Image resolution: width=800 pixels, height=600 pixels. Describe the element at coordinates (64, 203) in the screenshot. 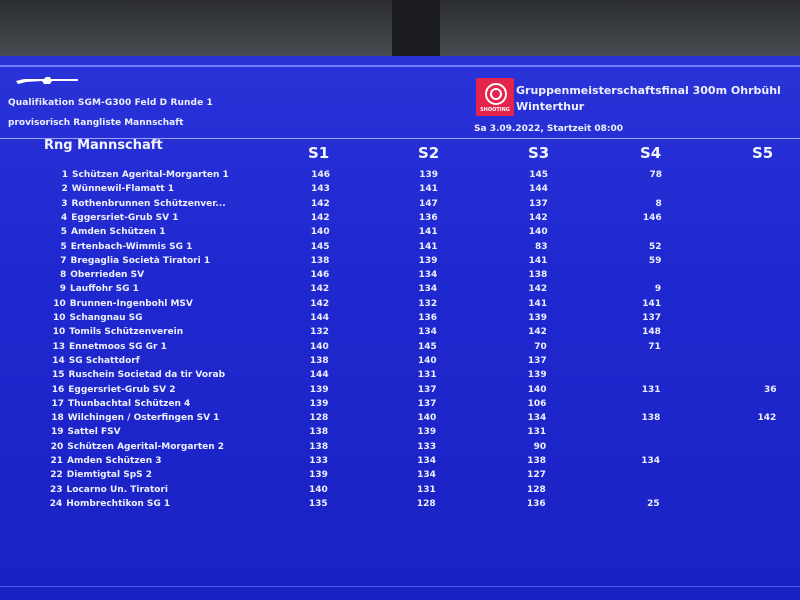

I see `rank-cell: 3` at that location.